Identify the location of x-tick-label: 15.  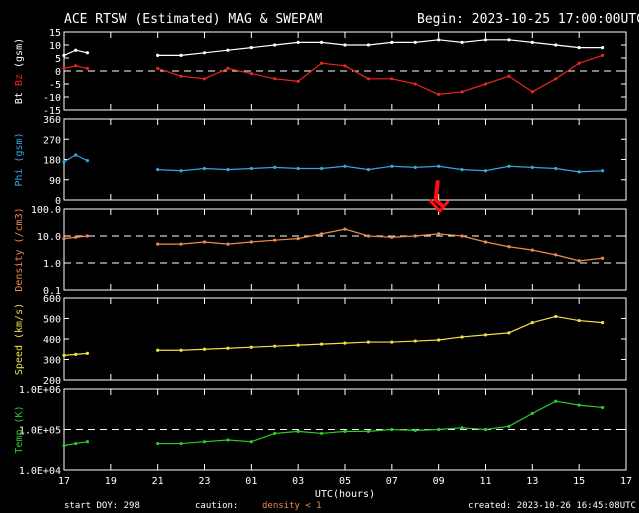
(579, 481).